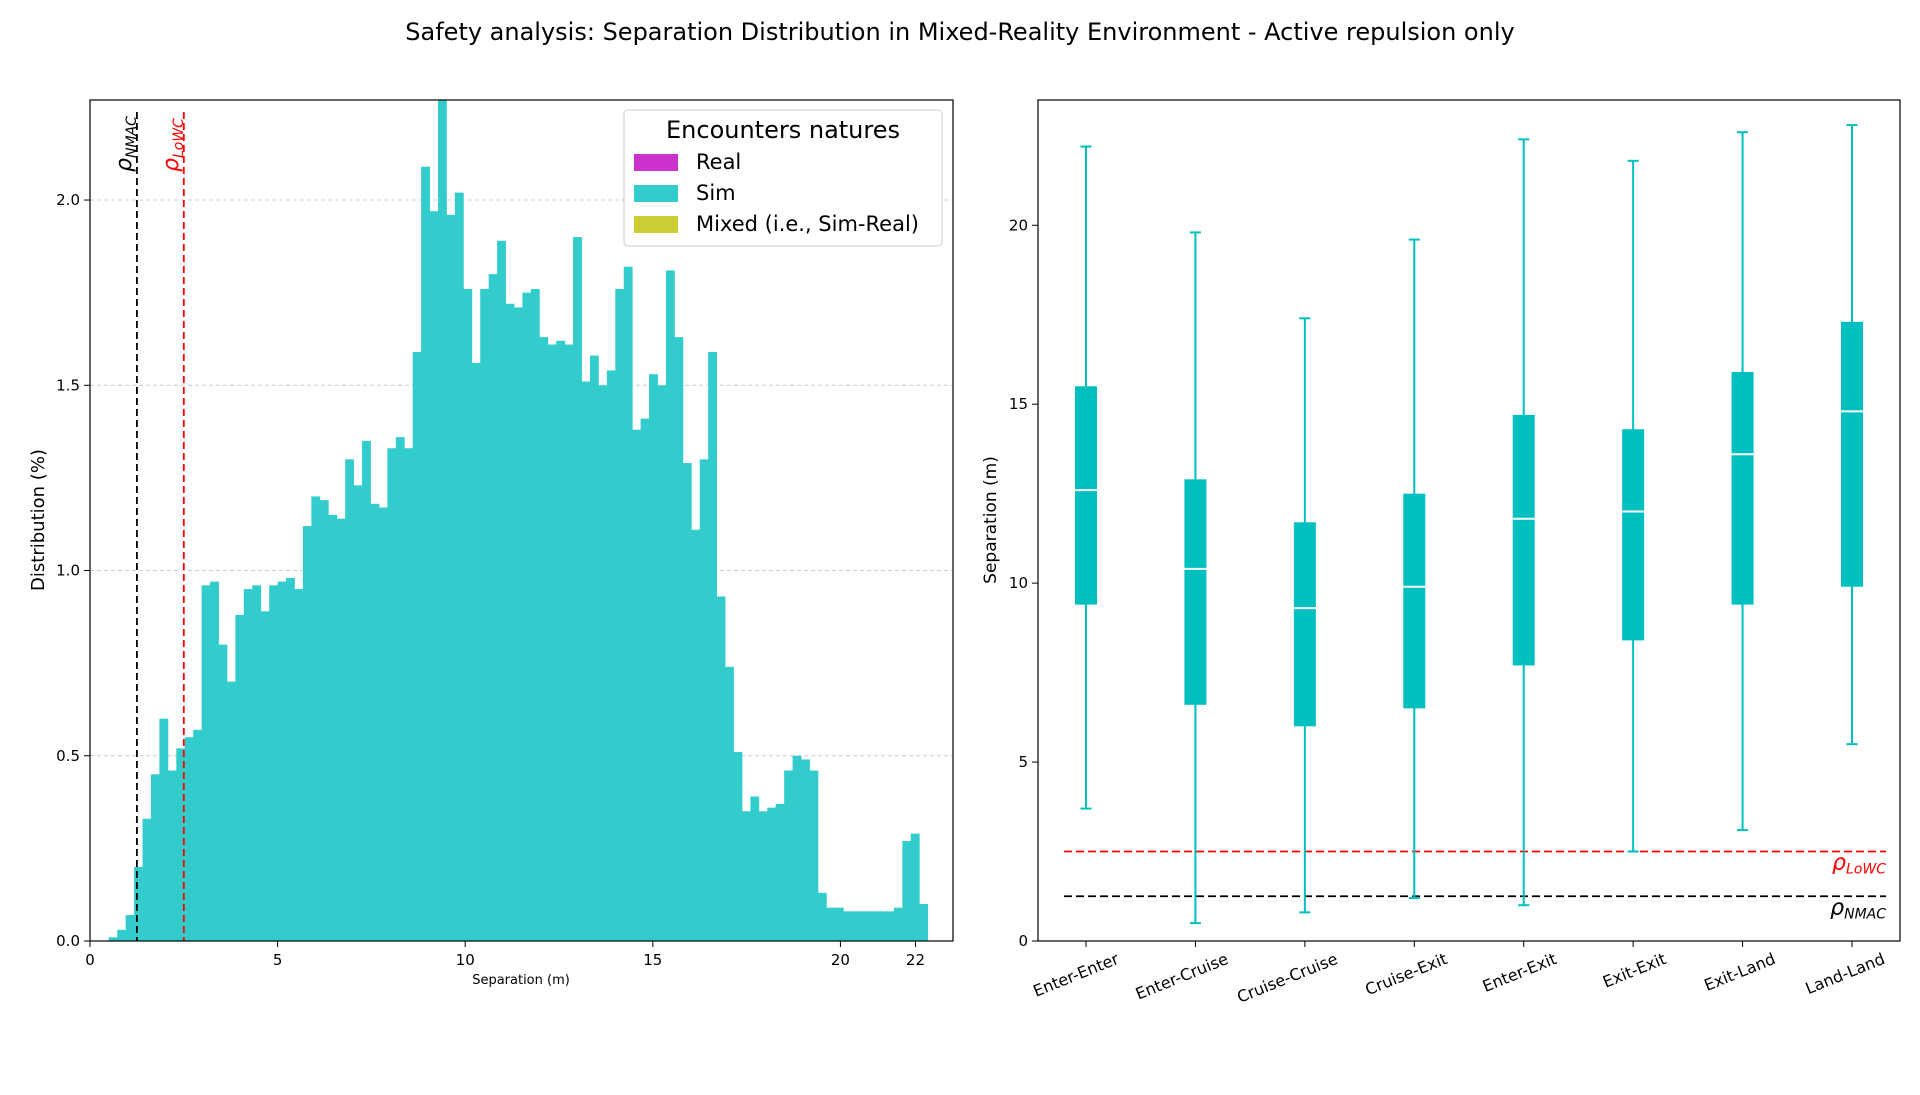  What do you see at coordinates (1023, 762) in the screenshot?
I see `y-tick-label: 5` at bounding box center [1023, 762].